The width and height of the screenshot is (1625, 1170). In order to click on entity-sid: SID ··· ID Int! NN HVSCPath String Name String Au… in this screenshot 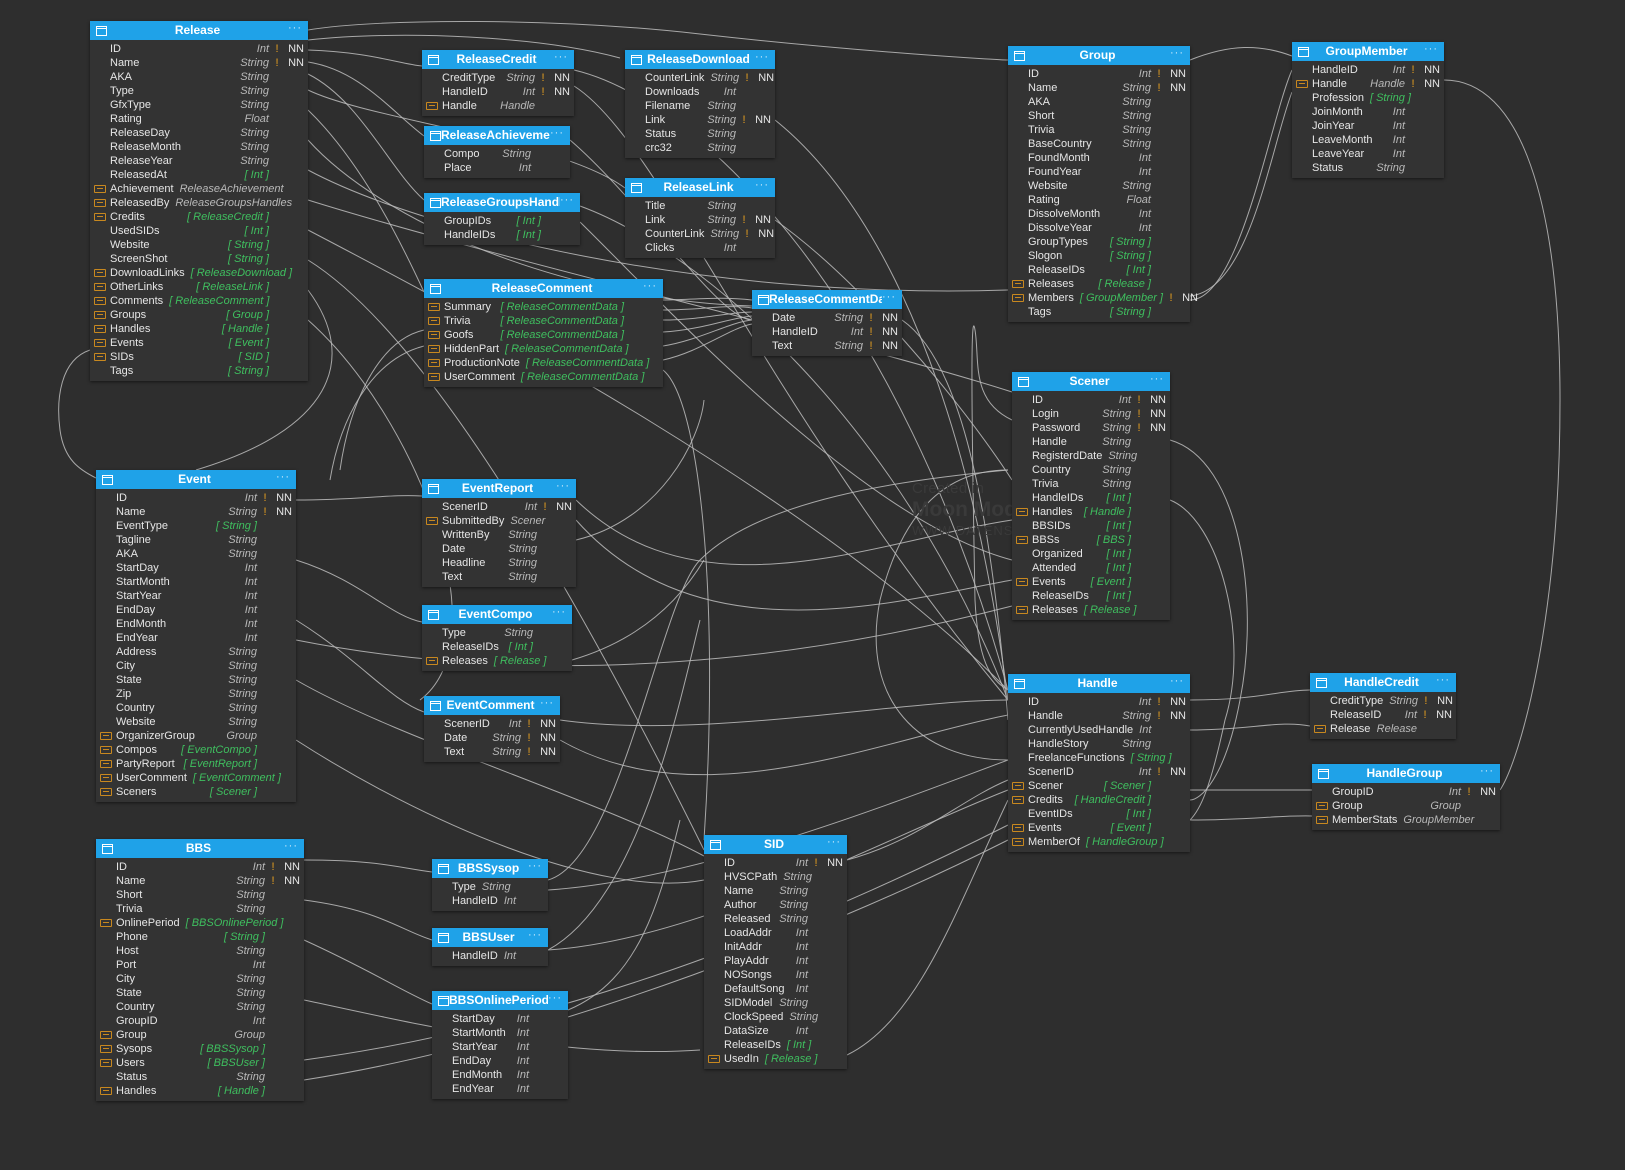, I will do `click(775, 952)`.